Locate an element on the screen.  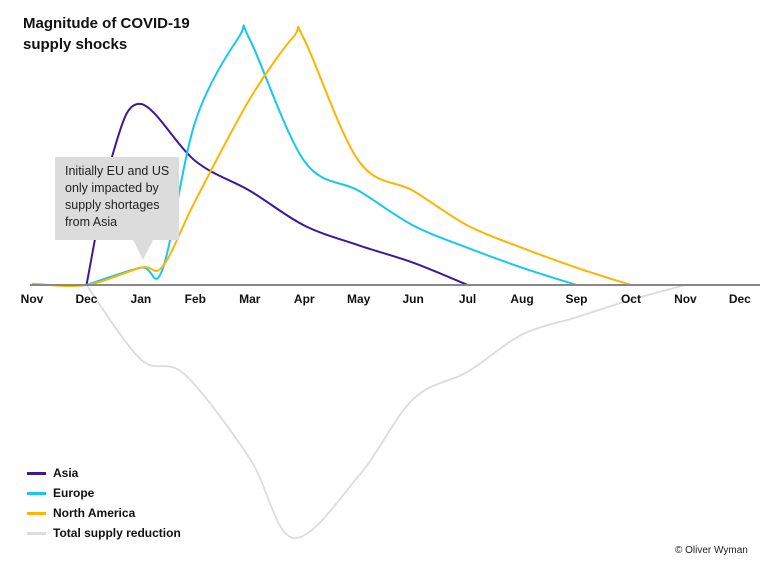
legend-label: Europe is located at coordinates (74, 493).